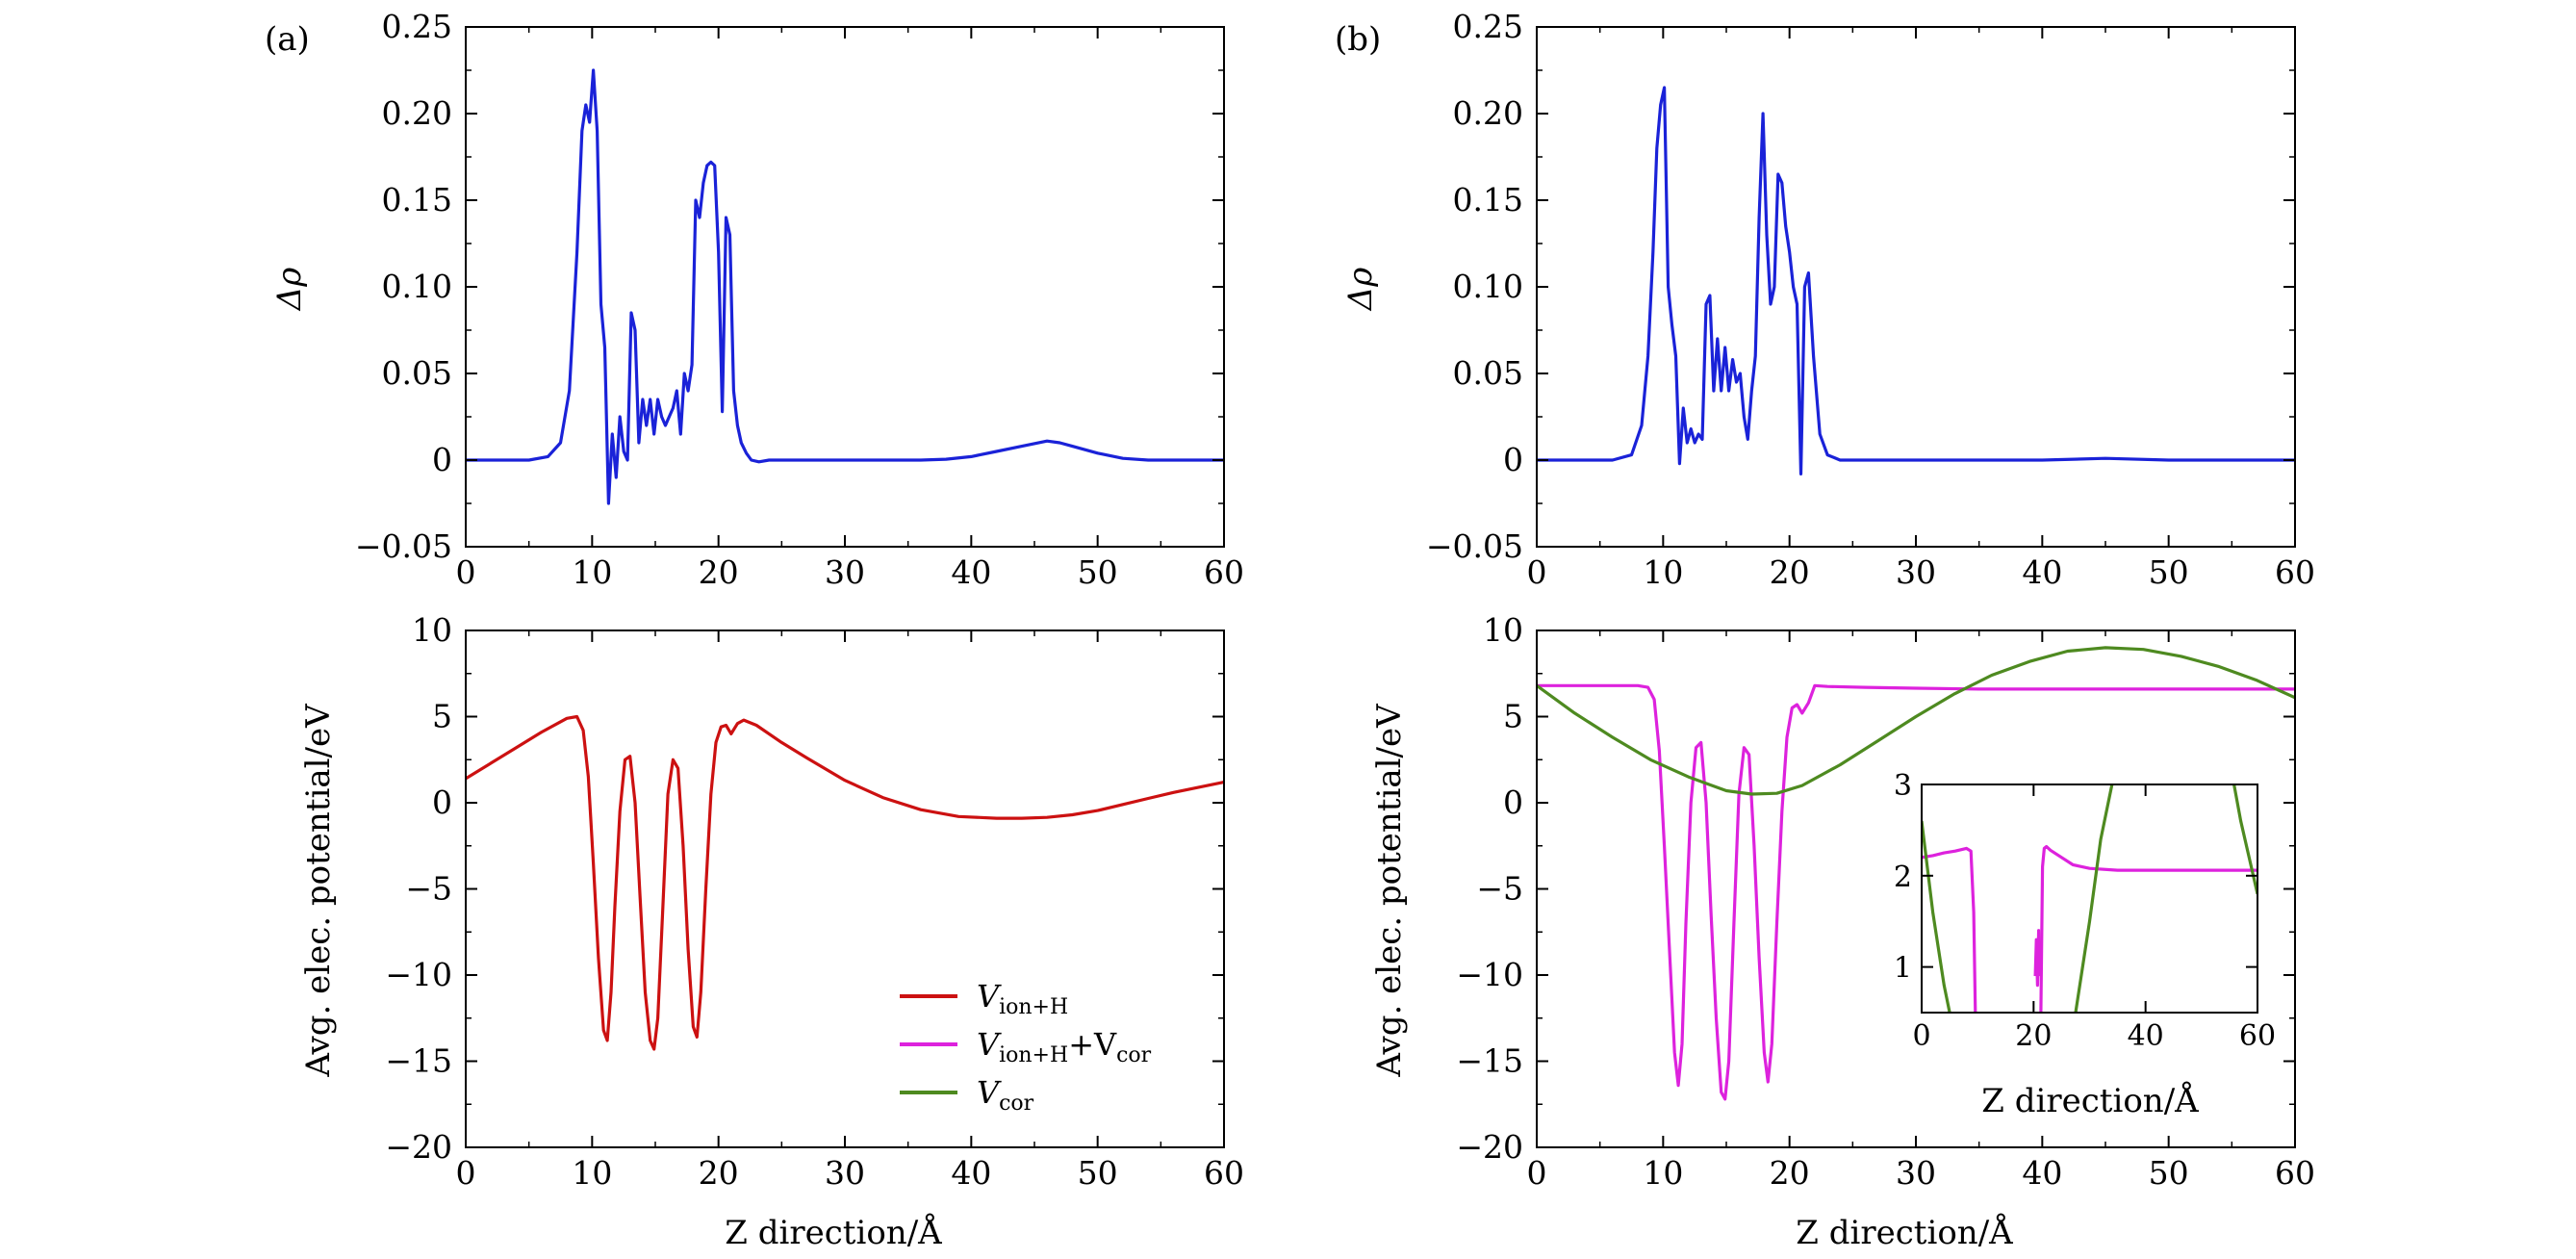  I want to click on panel-b-label: (b), so click(1358, 39).